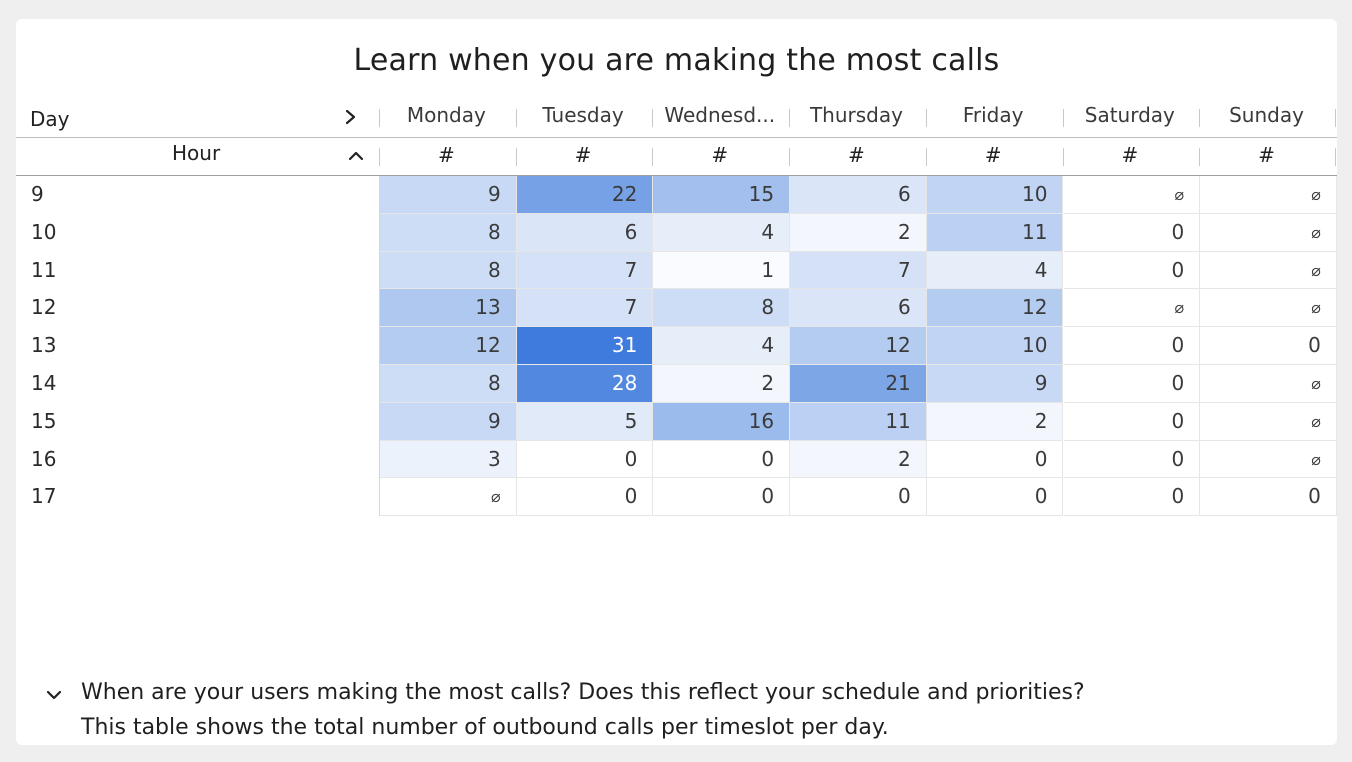 This screenshot has height=762, width=1352. What do you see at coordinates (585, 421) in the screenshot?
I see `heatmap-cell: 5` at bounding box center [585, 421].